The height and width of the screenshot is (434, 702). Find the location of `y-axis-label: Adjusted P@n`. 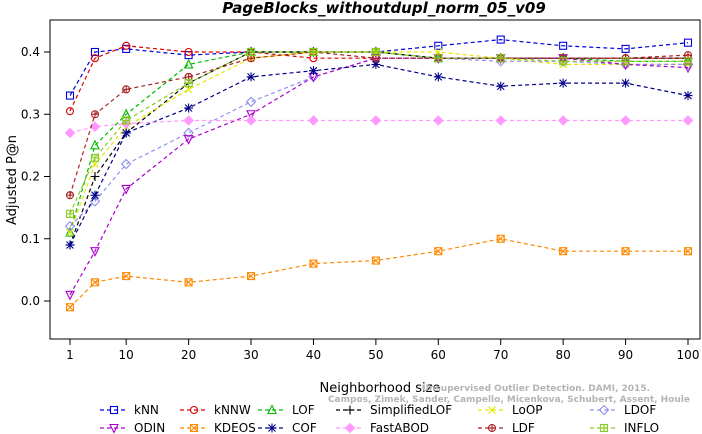

y-axis-label: Adjusted P@n is located at coordinates (12, 180).